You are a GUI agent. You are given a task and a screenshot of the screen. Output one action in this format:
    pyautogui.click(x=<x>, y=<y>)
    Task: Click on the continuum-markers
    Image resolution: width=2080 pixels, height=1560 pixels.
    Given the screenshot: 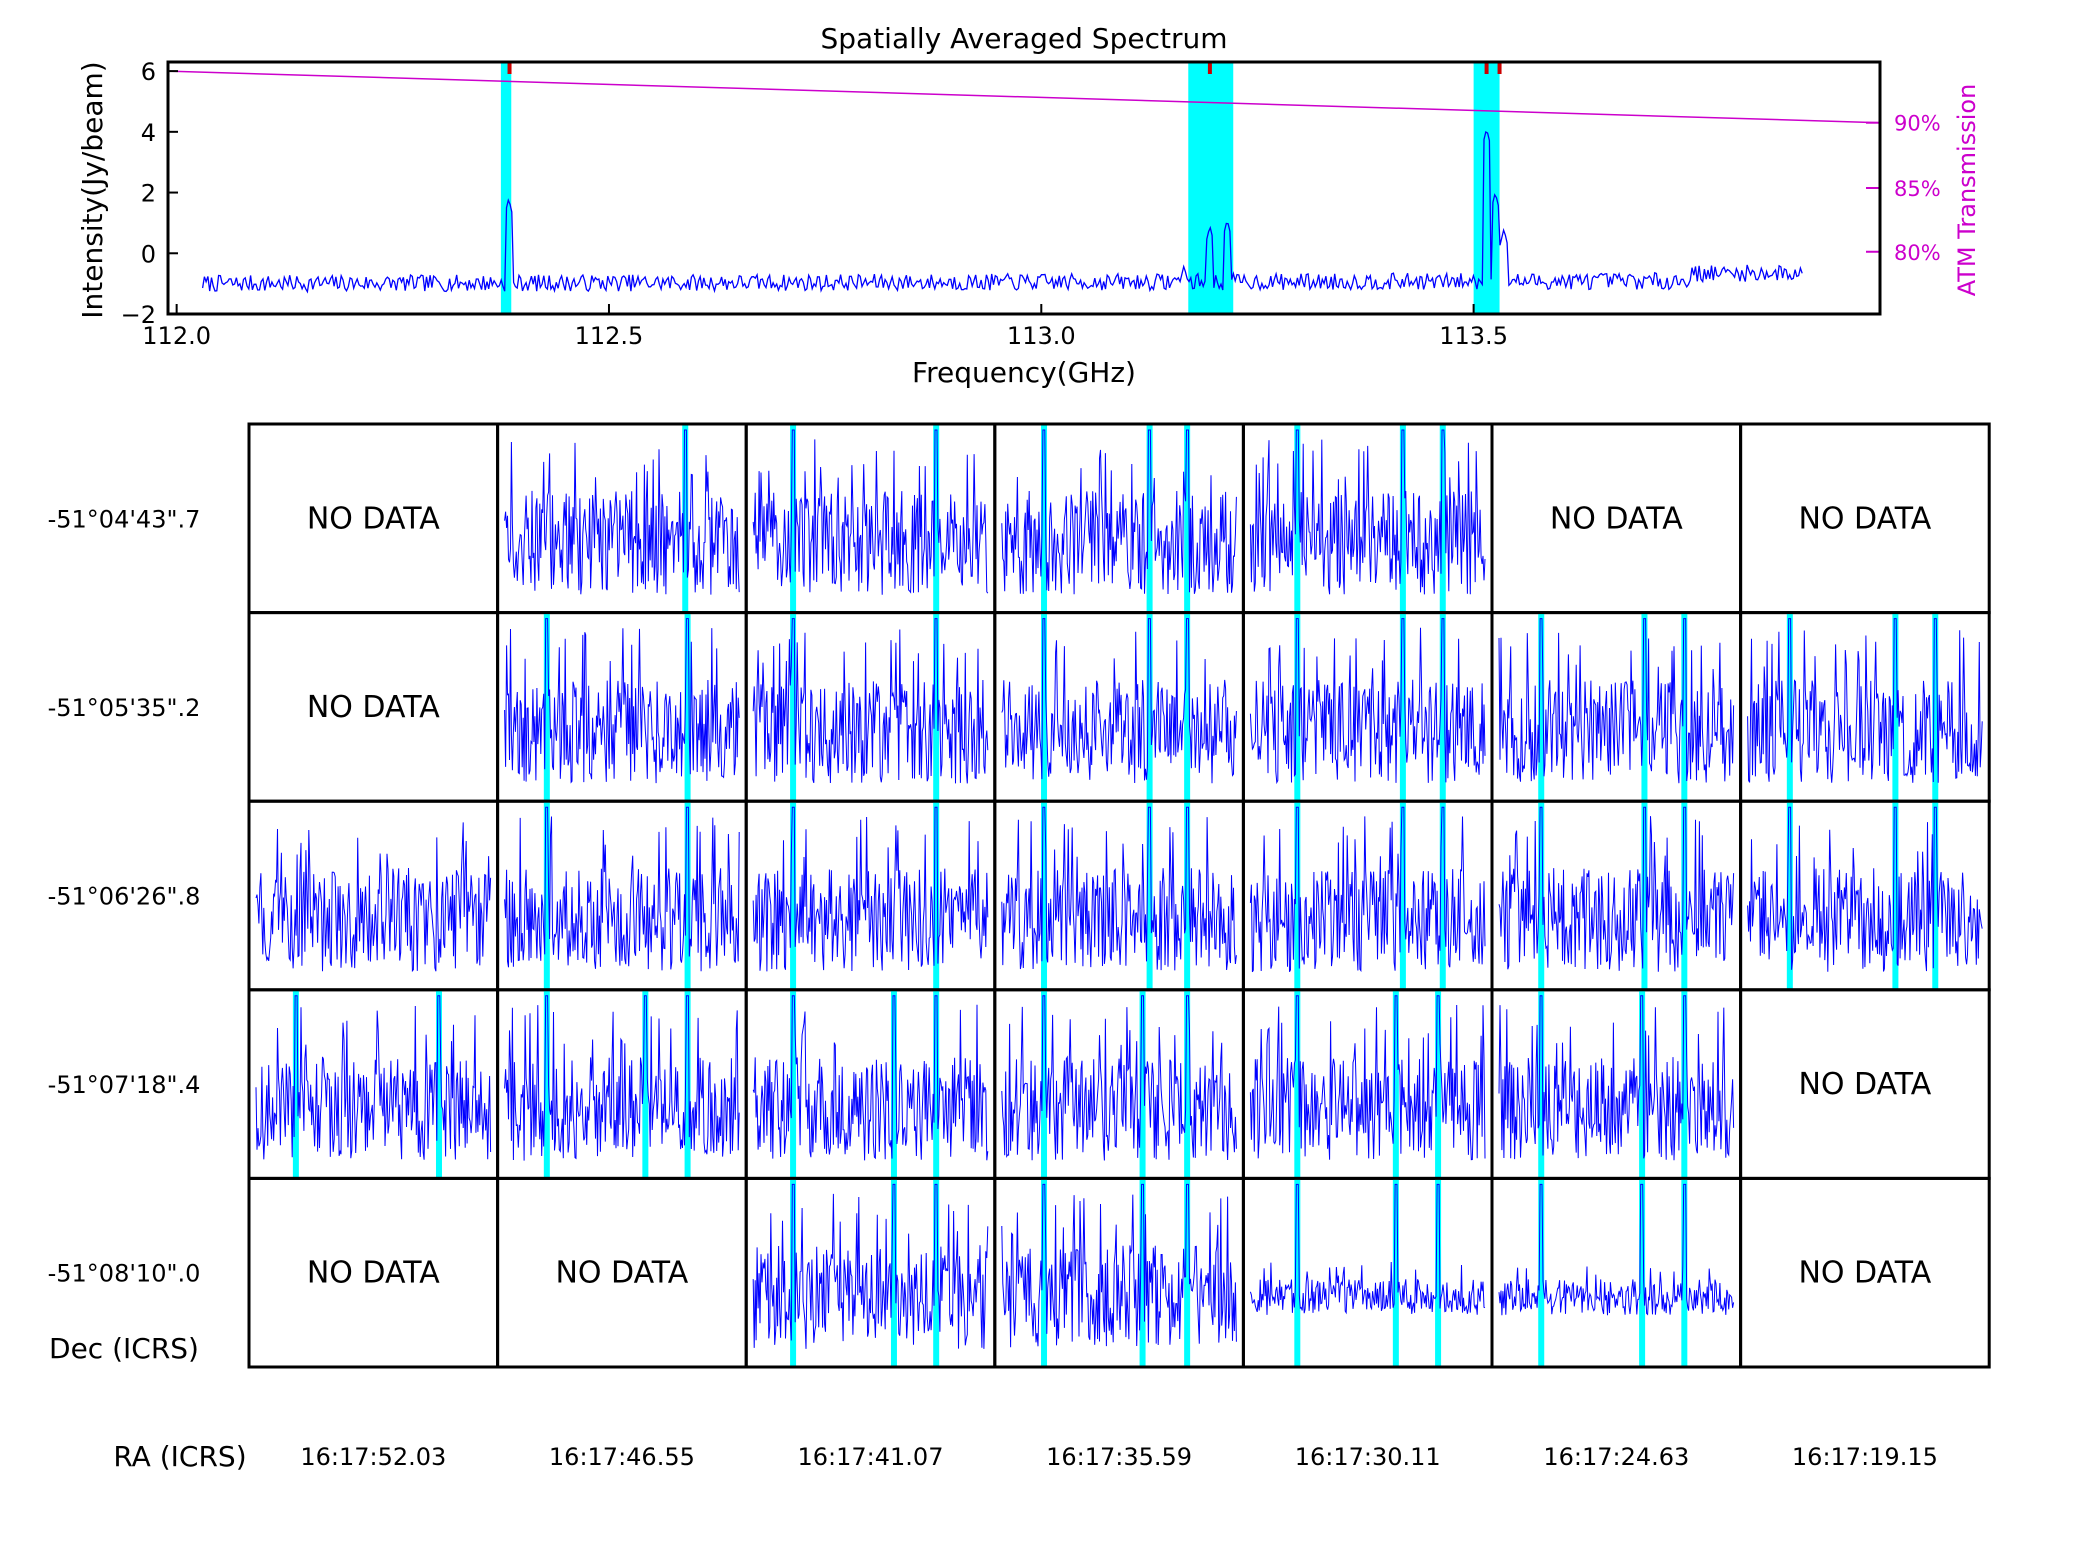 What is the action you would take?
    pyautogui.click(x=1004, y=68)
    